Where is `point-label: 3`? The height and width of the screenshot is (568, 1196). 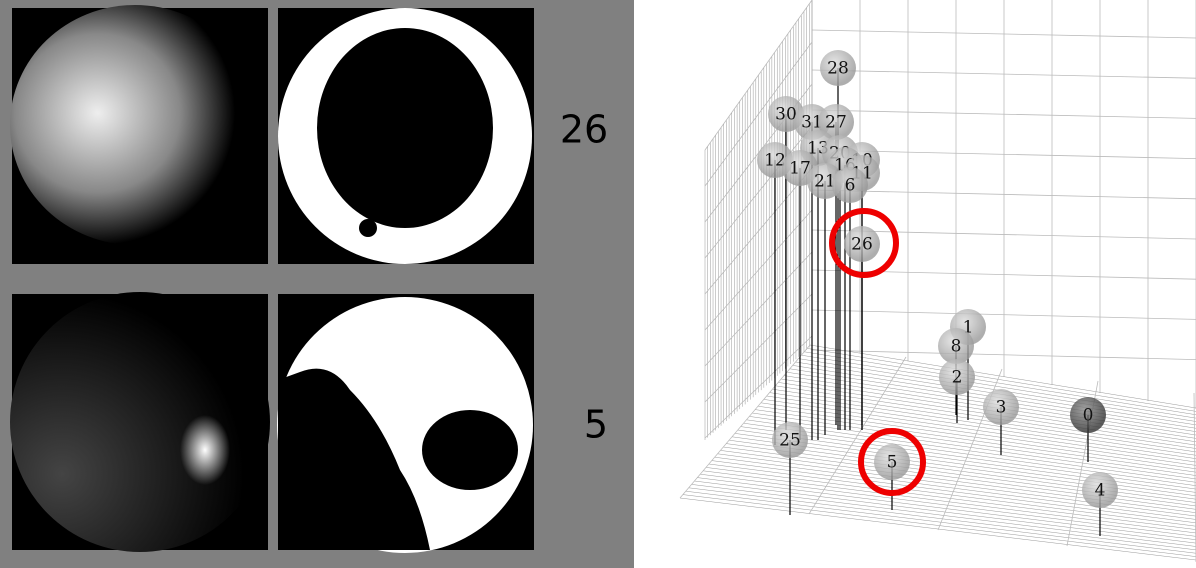 point-label: 3 is located at coordinates (1001, 408).